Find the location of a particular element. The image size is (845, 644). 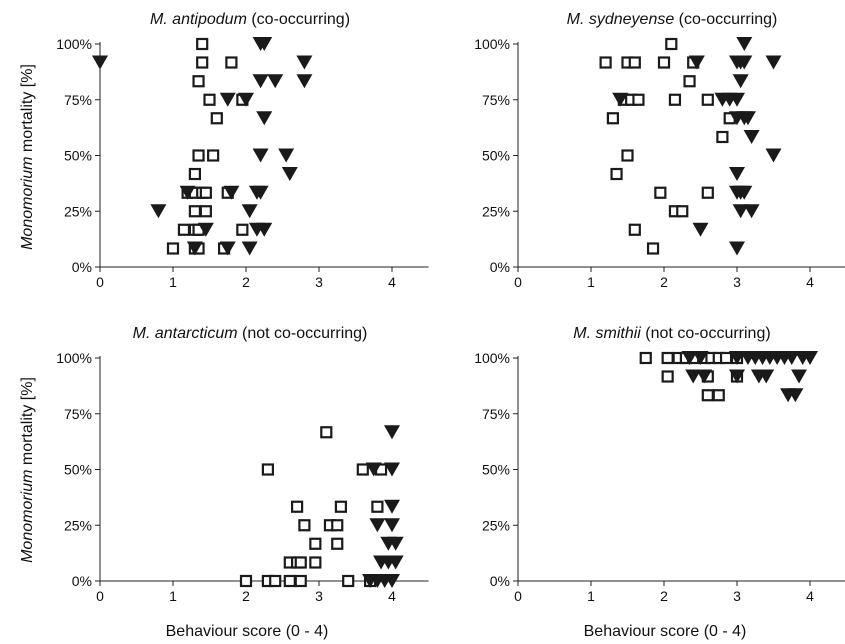

panel-title-species: M. antarcticum is located at coordinates (185, 333).